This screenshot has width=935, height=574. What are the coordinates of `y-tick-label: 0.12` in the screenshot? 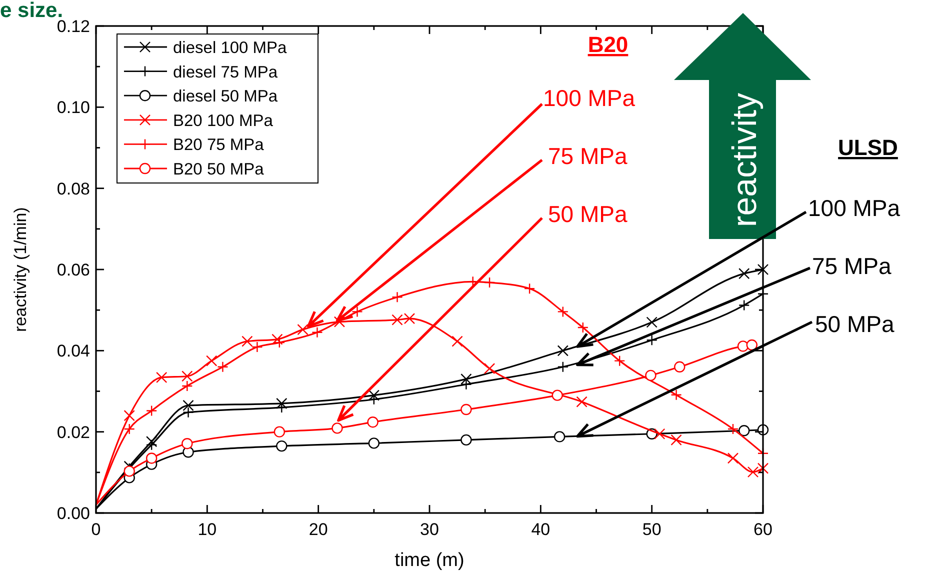 It's located at (73, 26).